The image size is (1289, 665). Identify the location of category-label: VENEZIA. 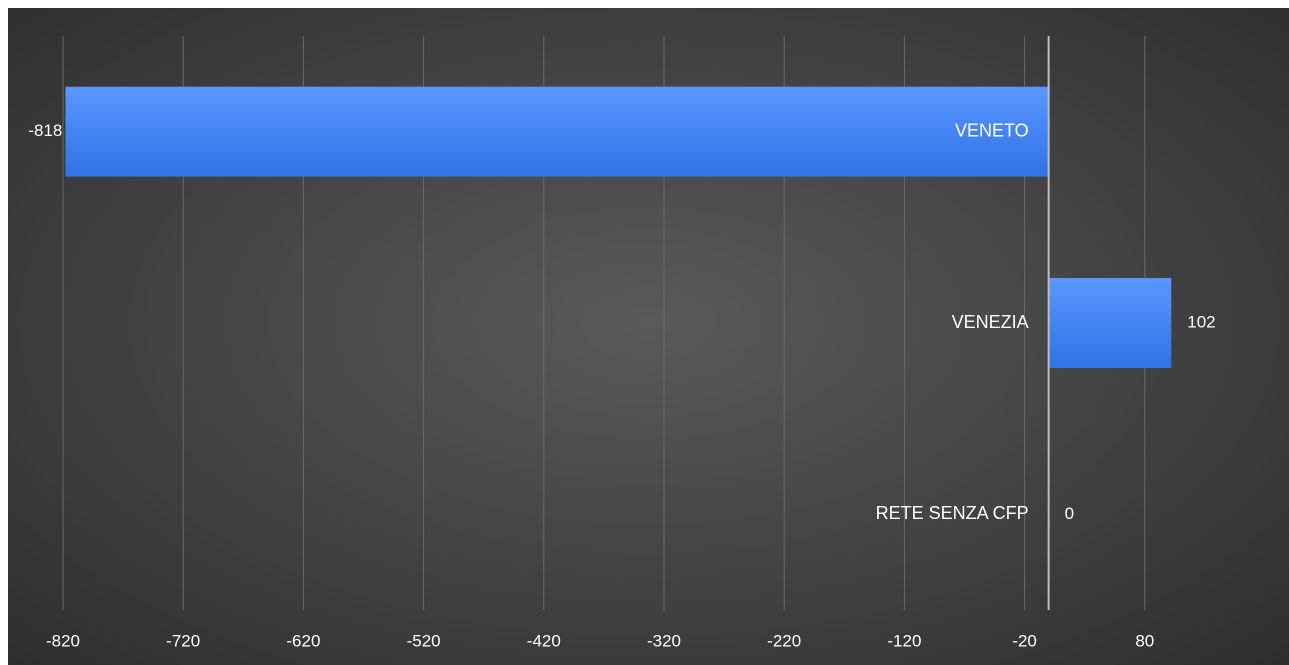
(990, 322).